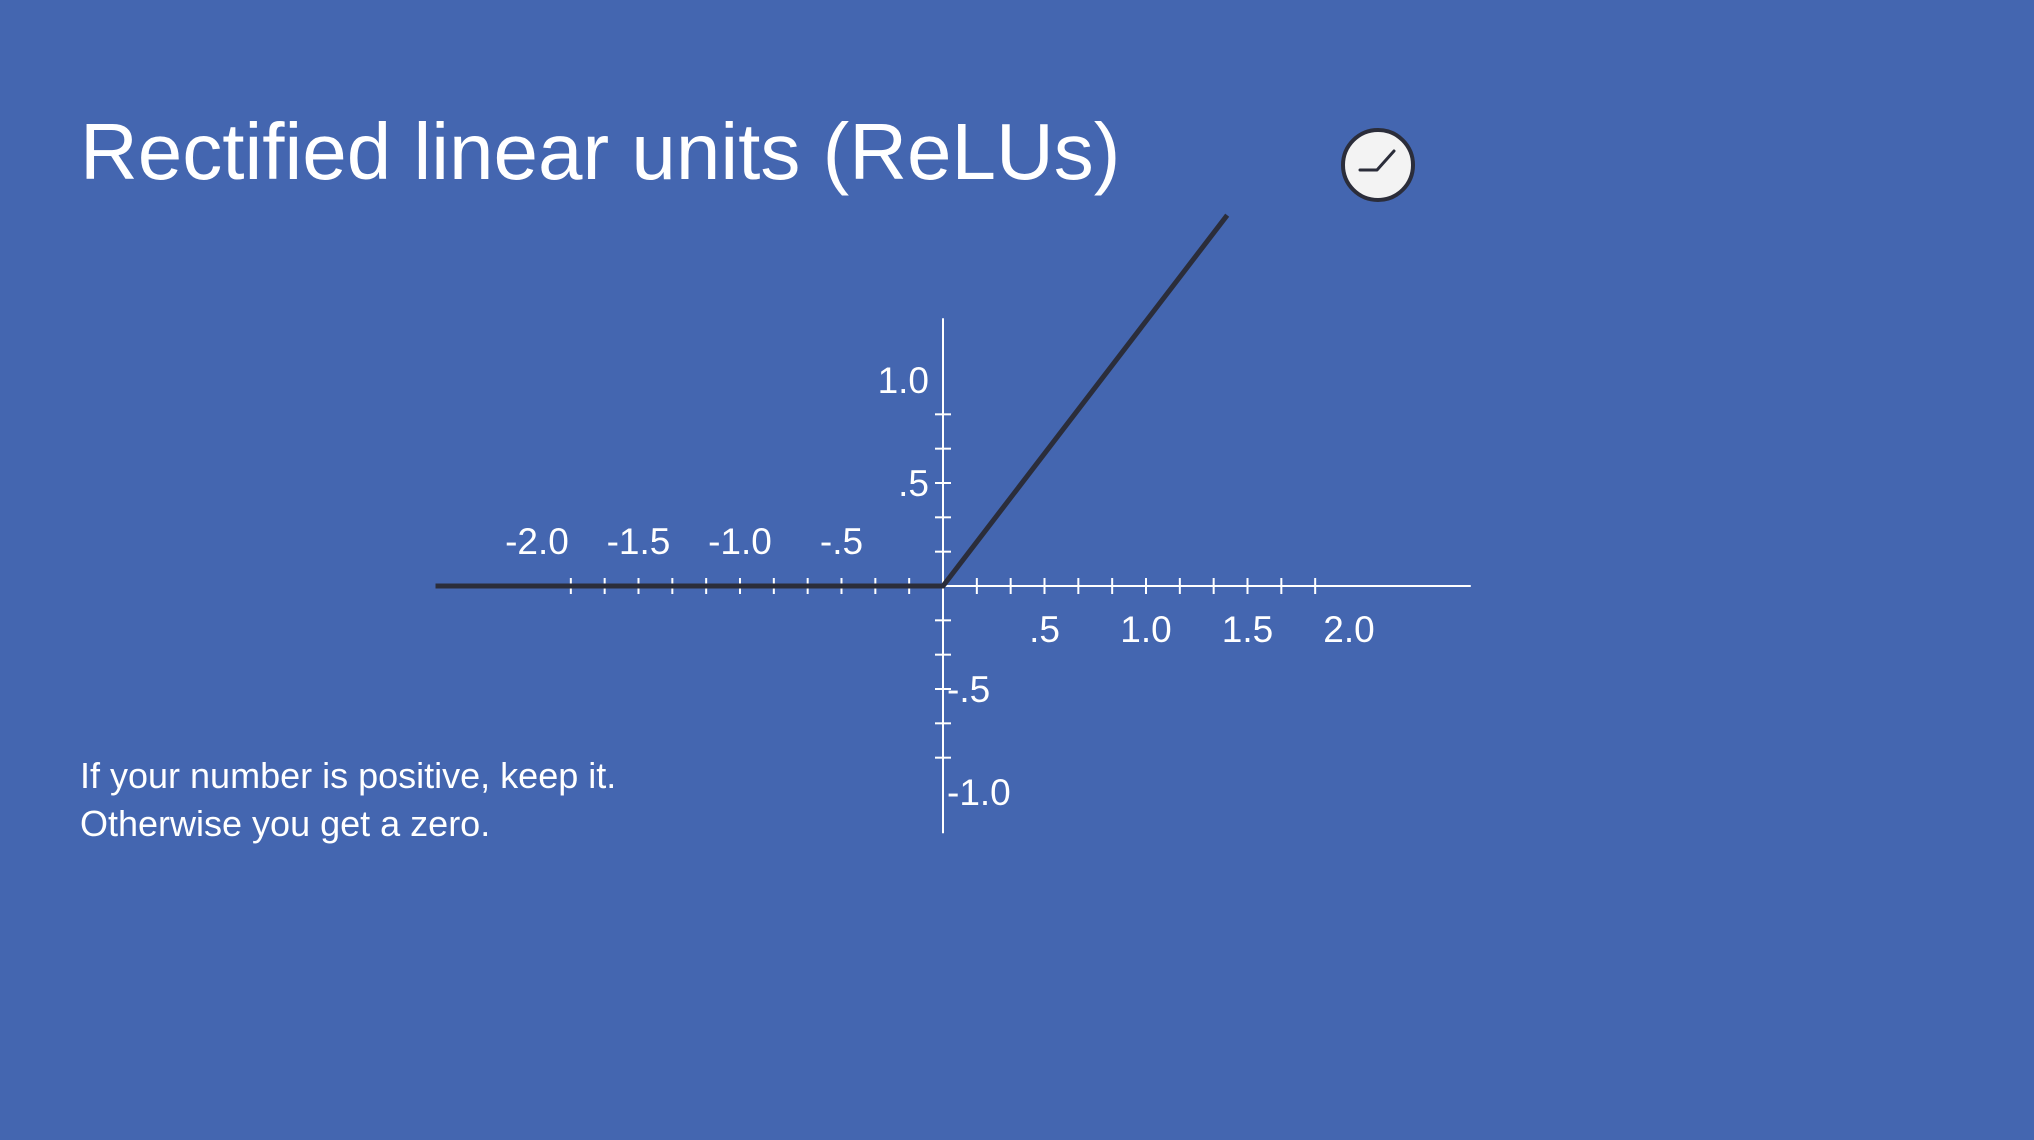 This screenshot has height=1140, width=2034. I want to click on y-tick-label: -1.0, so click(979, 792).